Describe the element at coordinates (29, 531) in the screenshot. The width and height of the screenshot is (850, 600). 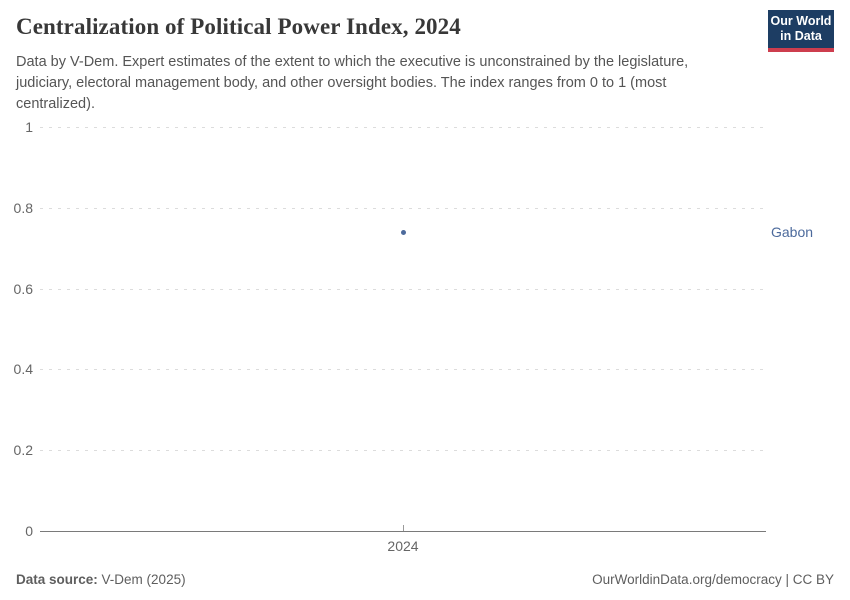
I see `y-tick-label: 0` at that location.